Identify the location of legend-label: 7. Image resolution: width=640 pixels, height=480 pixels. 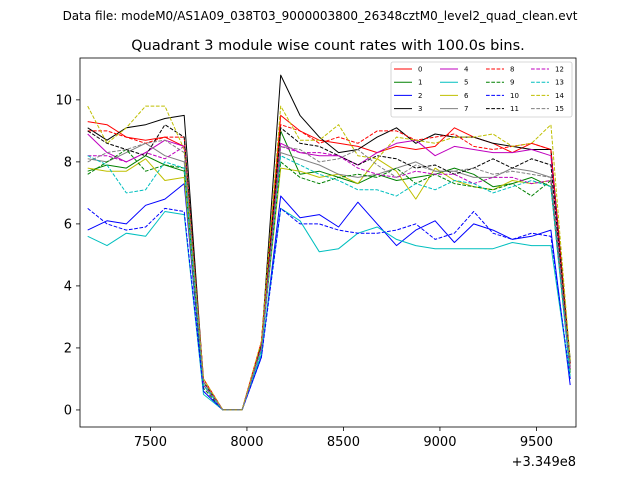
(466, 109).